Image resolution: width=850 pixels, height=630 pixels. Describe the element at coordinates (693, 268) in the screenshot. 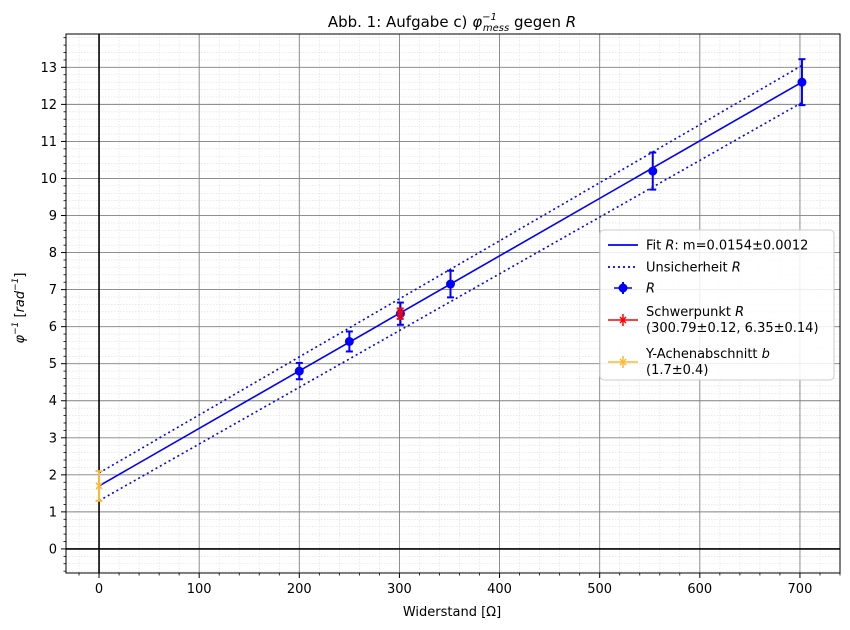

I see `legend-label: Unsicherheit R` at that location.